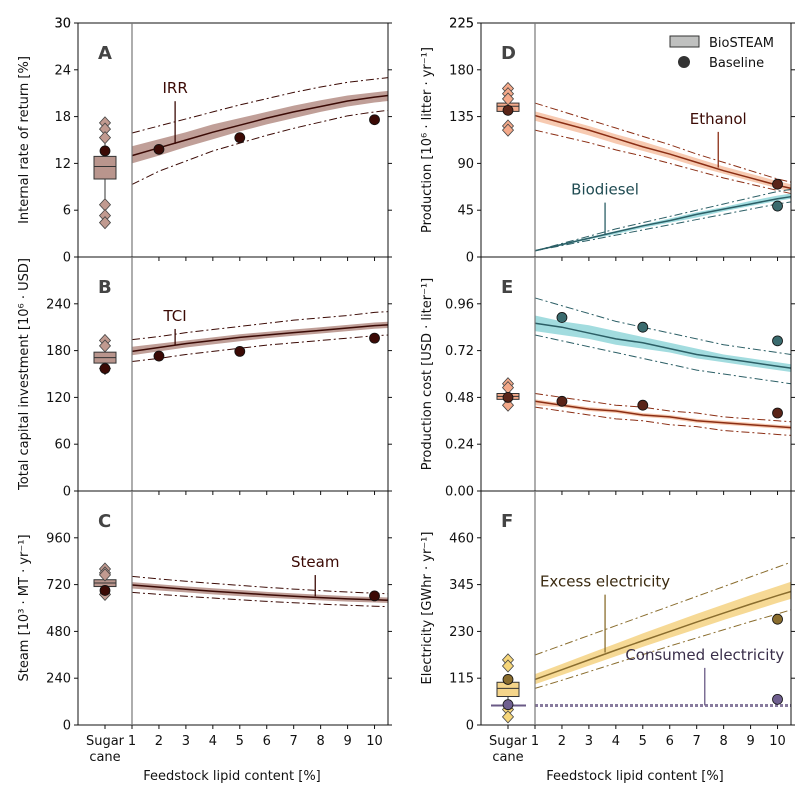 Image resolution: width=810 pixels, height=793 pixels. What do you see at coordinates (459, 445) in the screenshot?
I see `ytick-label-E-1: 0.24` at bounding box center [459, 445].